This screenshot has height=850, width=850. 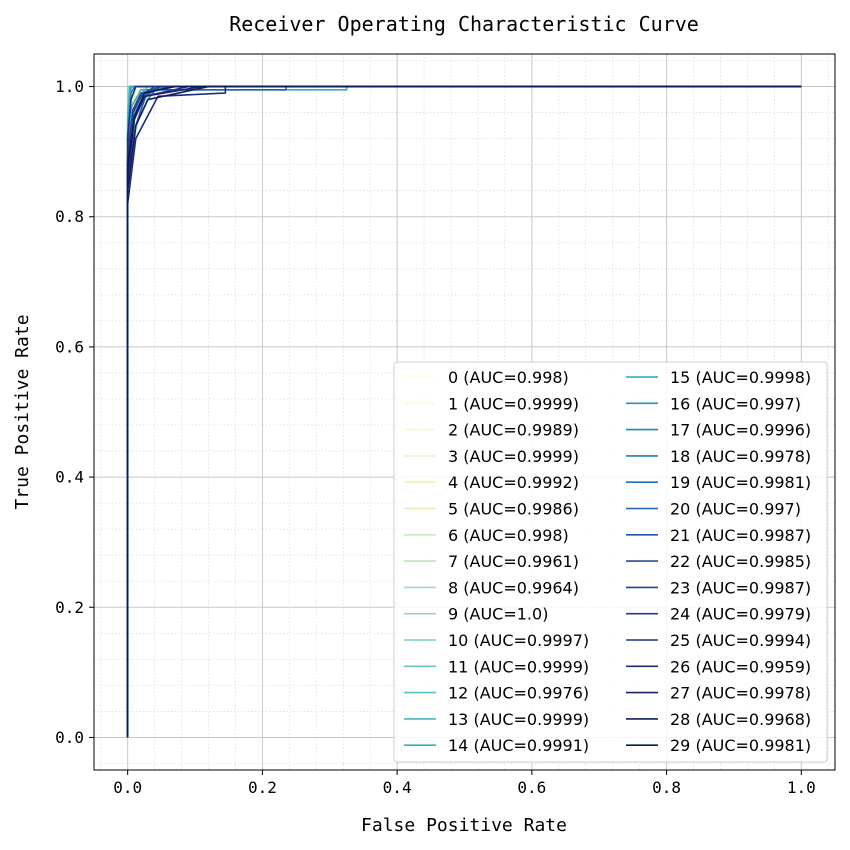 What do you see at coordinates (513, 482) in the screenshot?
I see `legend-label-4: 4 (AUC=0.9992)` at bounding box center [513, 482].